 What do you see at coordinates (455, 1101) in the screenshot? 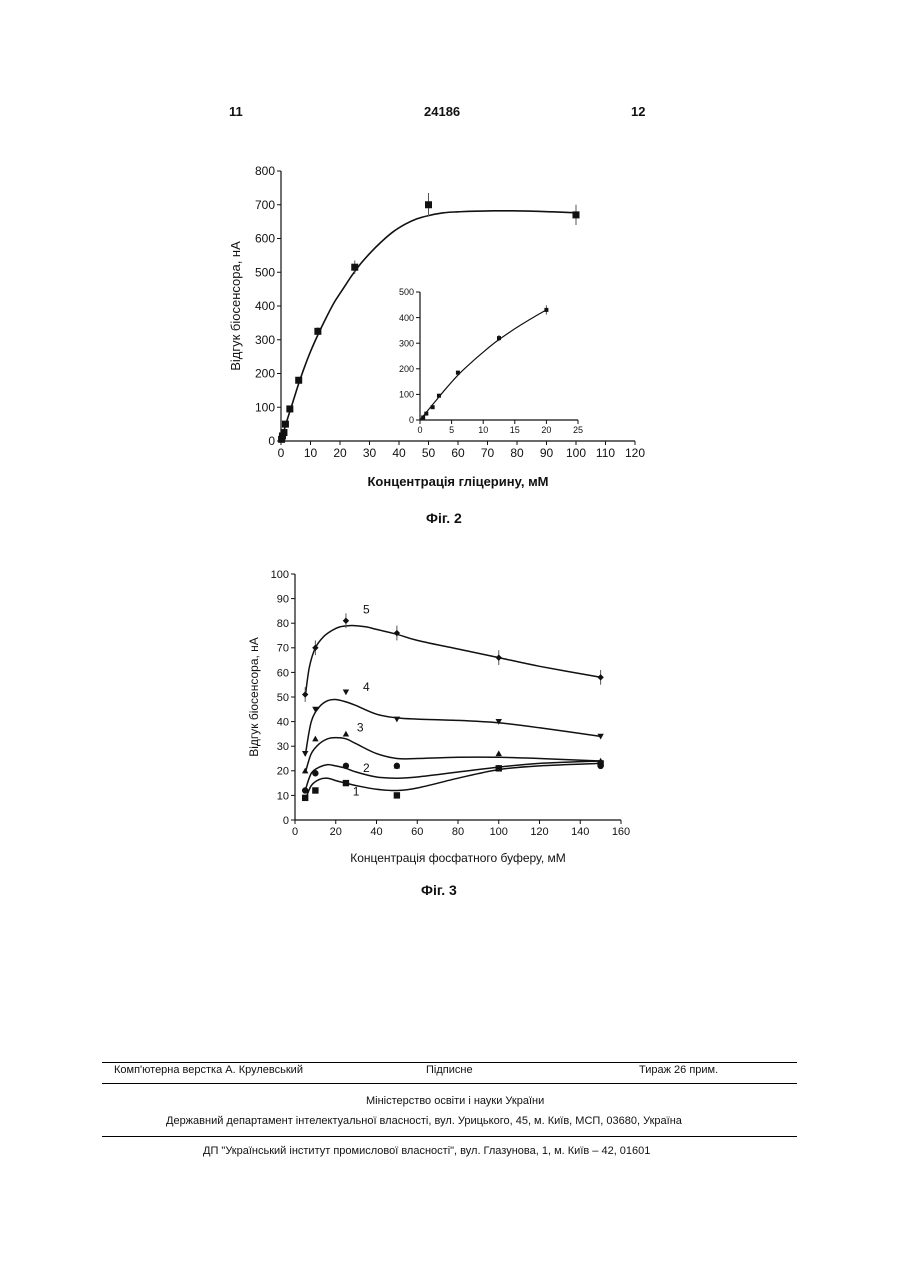
I see `footer-ministry: Міністерство освіти і науки України` at bounding box center [455, 1101].